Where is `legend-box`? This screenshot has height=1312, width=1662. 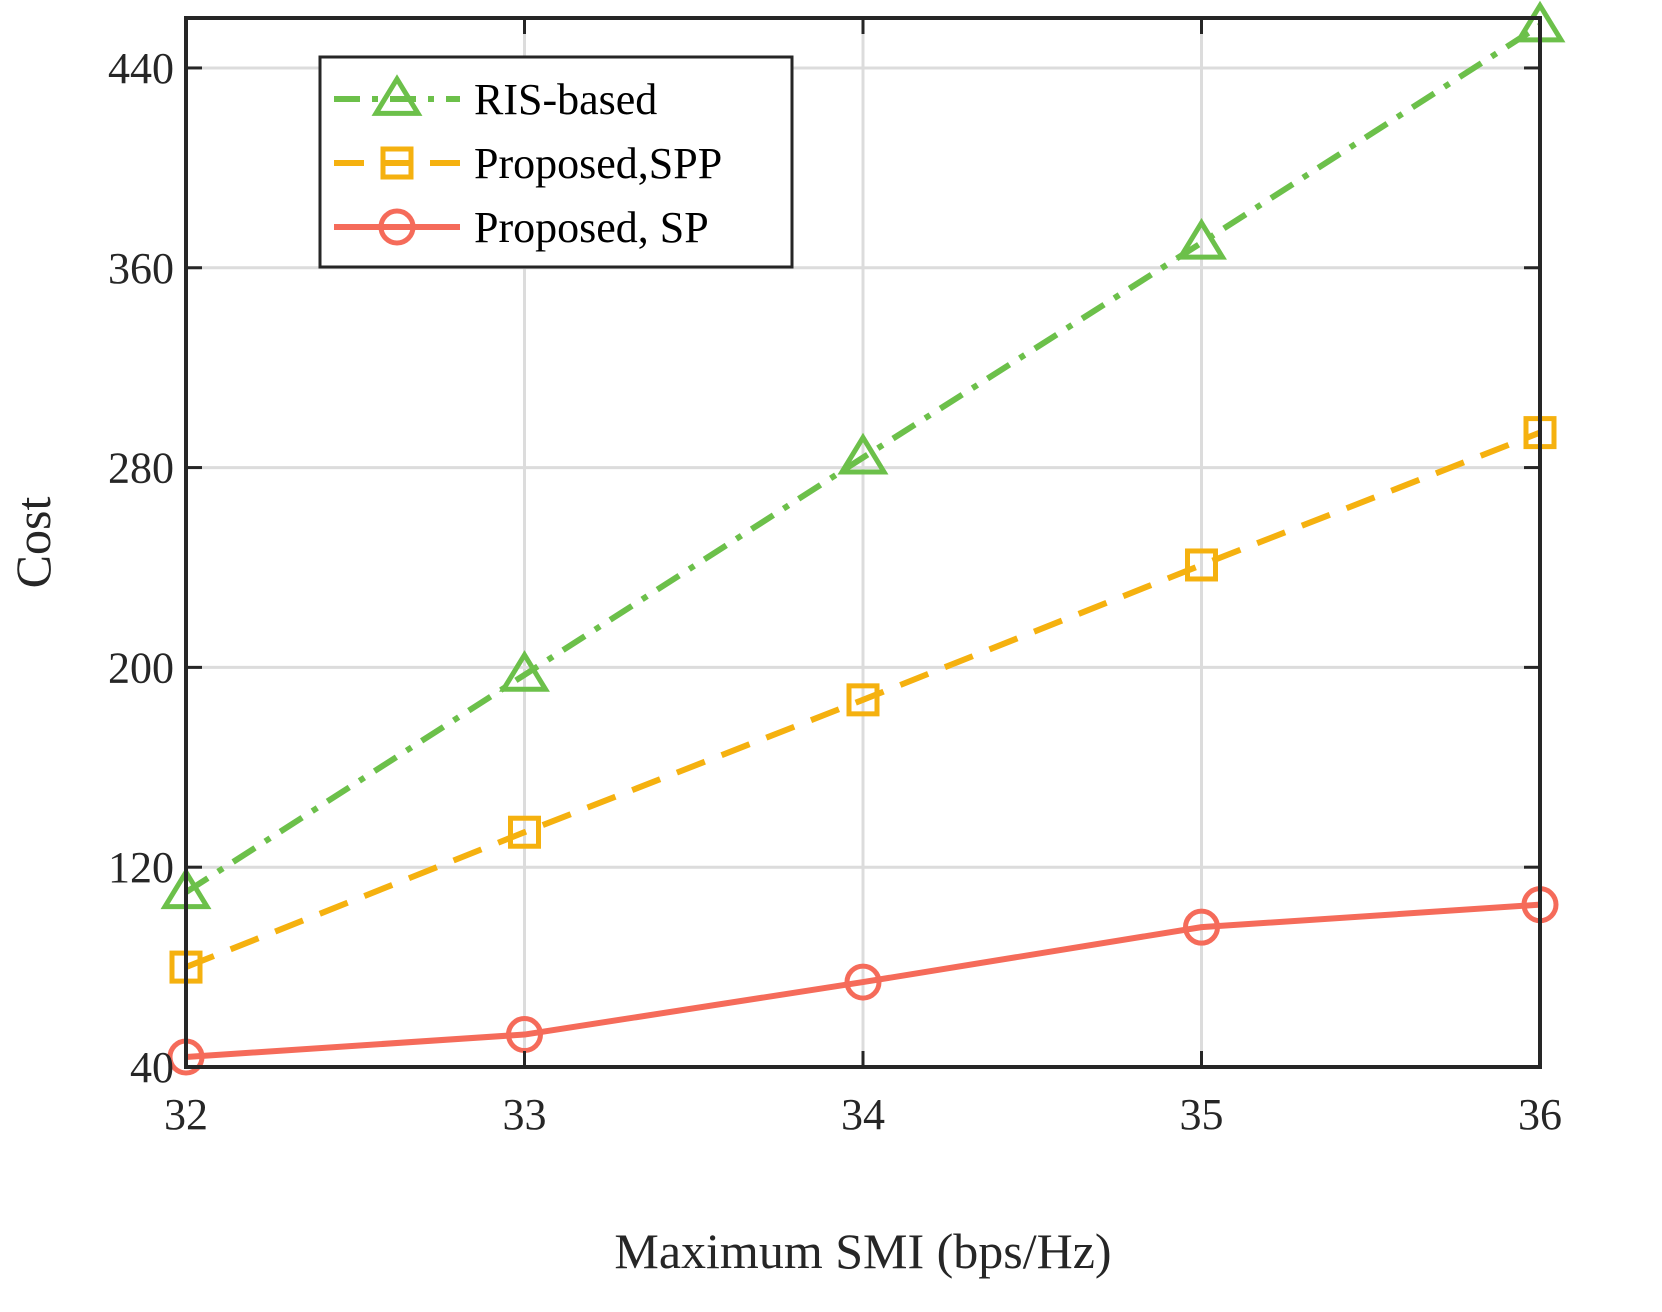 legend-box is located at coordinates (556, 162).